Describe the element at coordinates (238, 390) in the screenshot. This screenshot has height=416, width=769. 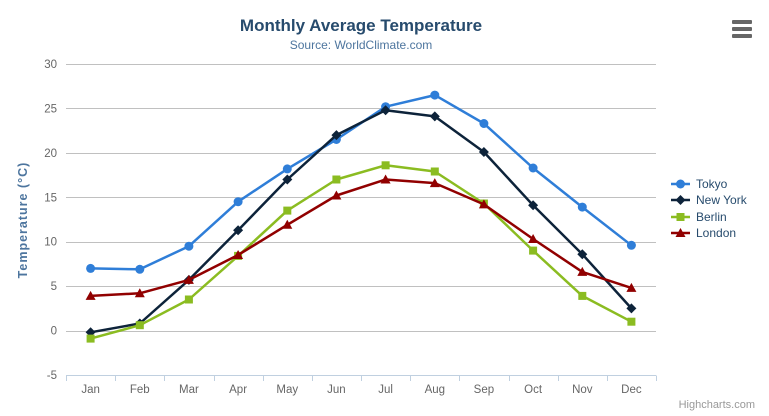
I see `x-axis-tick-label: Apr` at that location.